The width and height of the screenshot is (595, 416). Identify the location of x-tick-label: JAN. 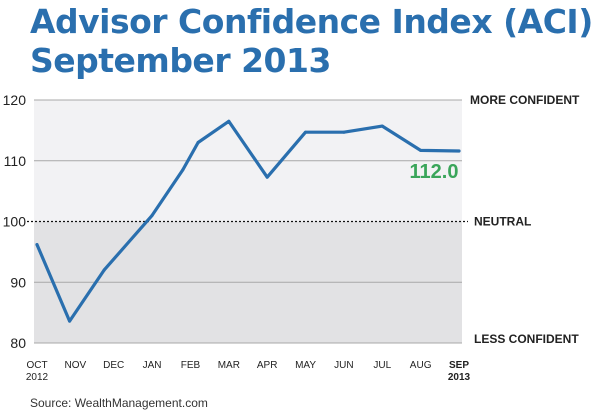
(152, 365).